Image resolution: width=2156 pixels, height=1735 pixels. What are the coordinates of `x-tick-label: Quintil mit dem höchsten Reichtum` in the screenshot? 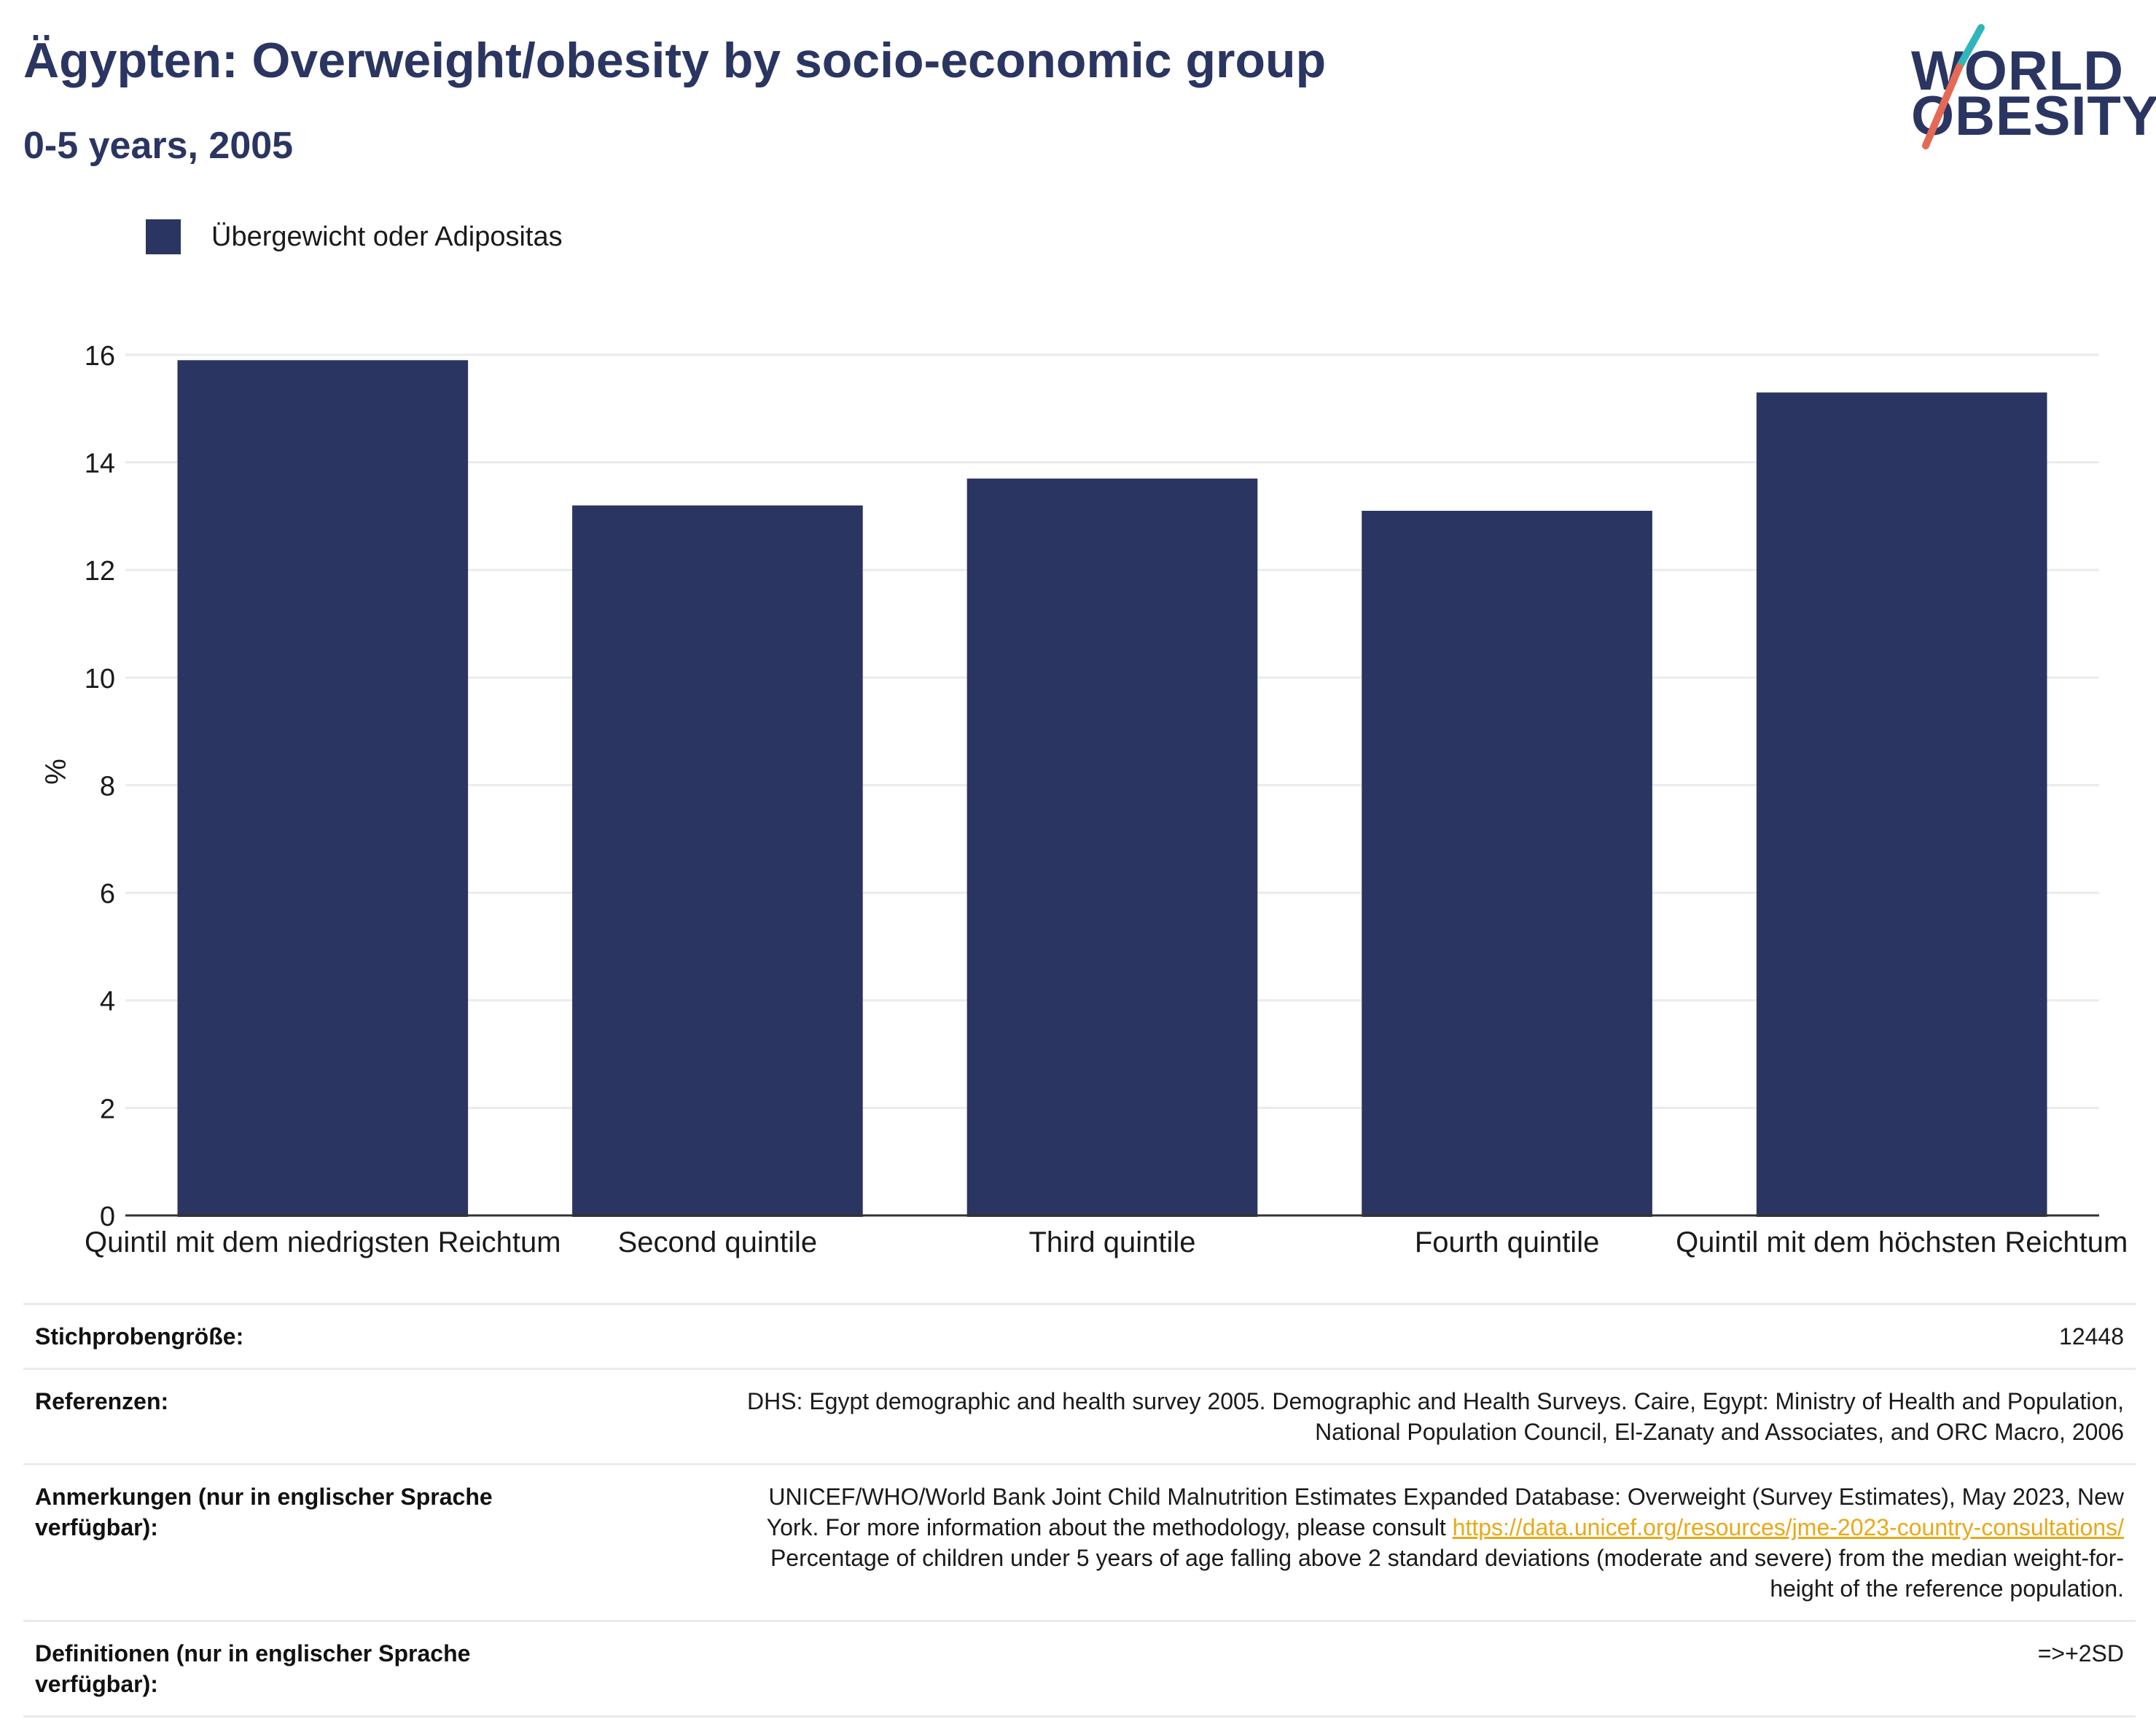 It's located at (1902, 1242).